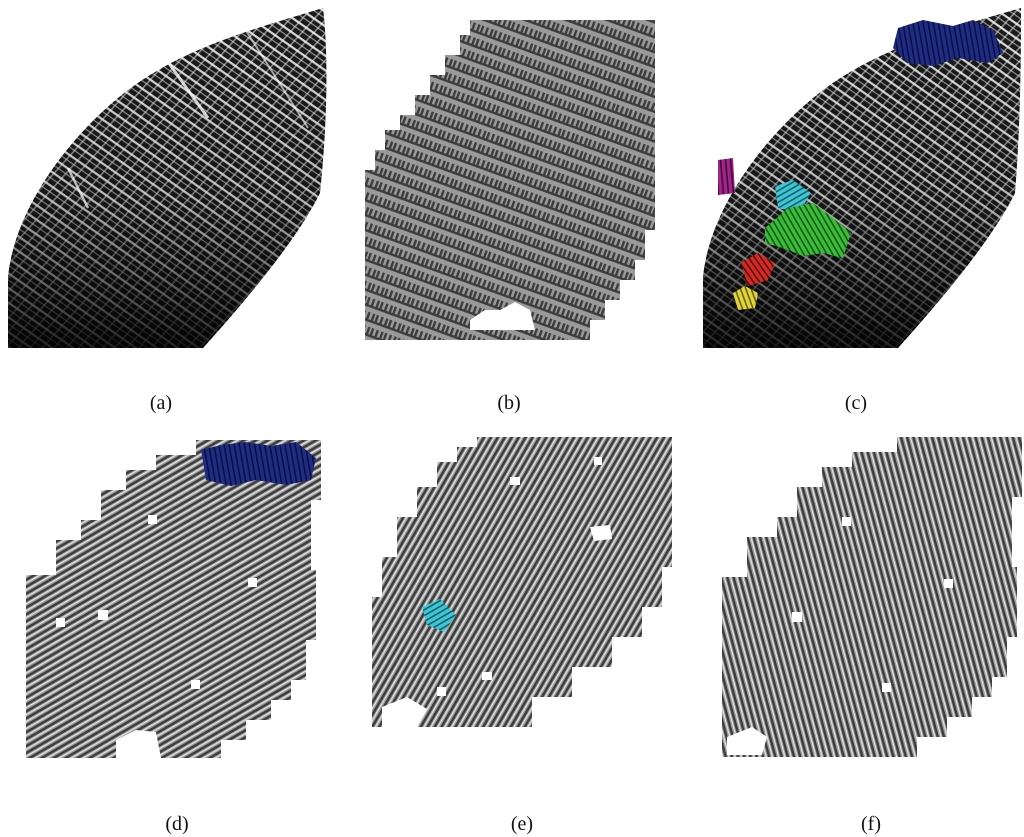 The image size is (1024, 837). I want to click on caption-a: (a), so click(161, 403).